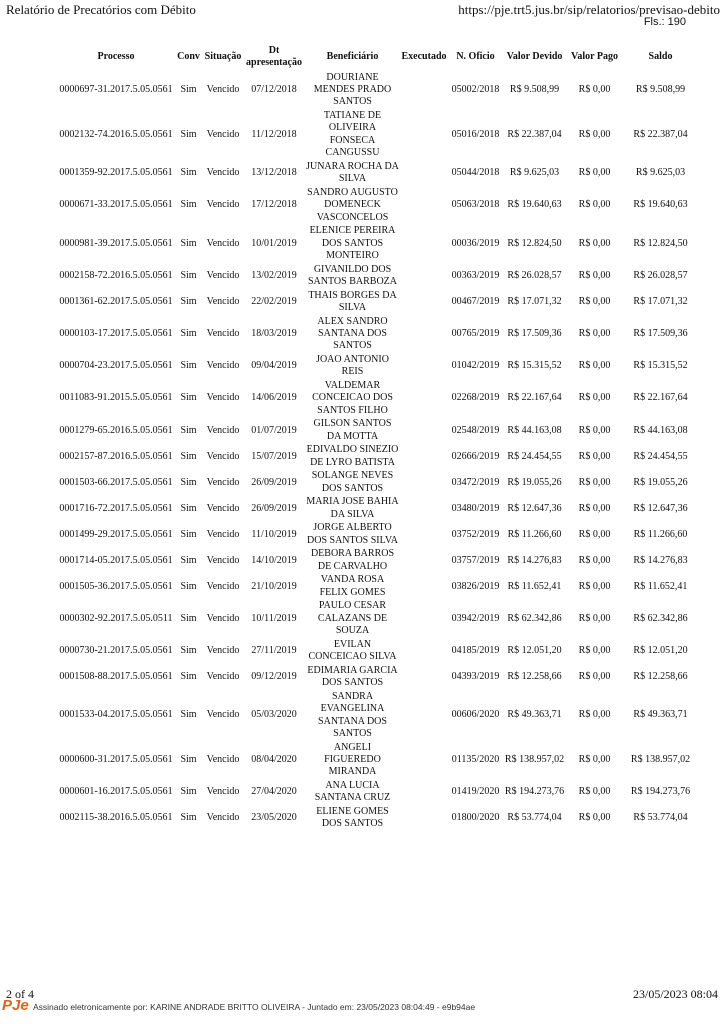 The image size is (724, 1024). What do you see at coordinates (274, 89) in the screenshot?
I see `dt-apresentacao-cell: 07/12/2018` at bounding box center [274, 89].